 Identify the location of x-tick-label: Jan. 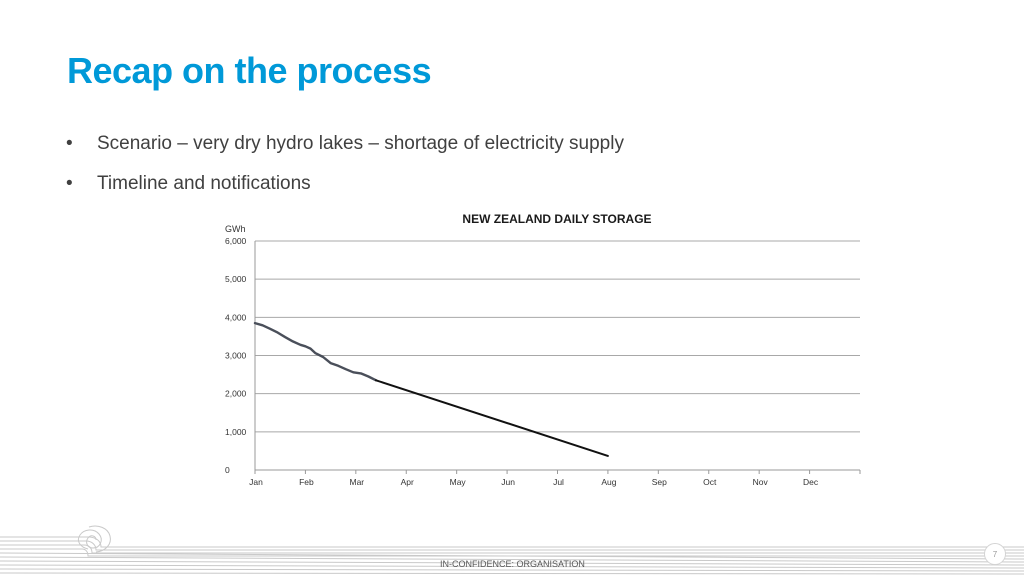
(256, 482).